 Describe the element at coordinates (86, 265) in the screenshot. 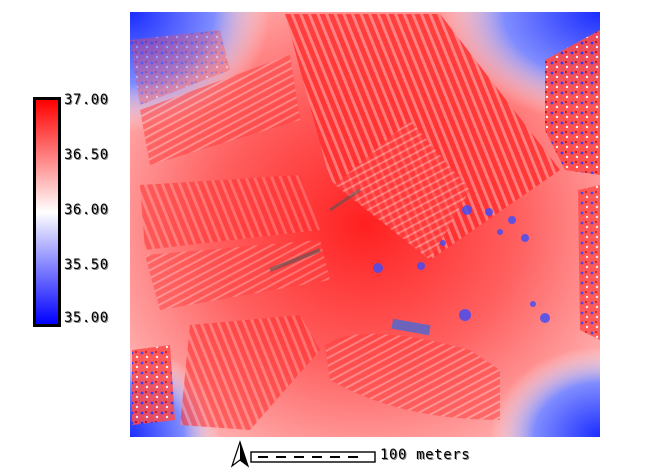

I see `legend-tick-35-5: 35.50` at that location.